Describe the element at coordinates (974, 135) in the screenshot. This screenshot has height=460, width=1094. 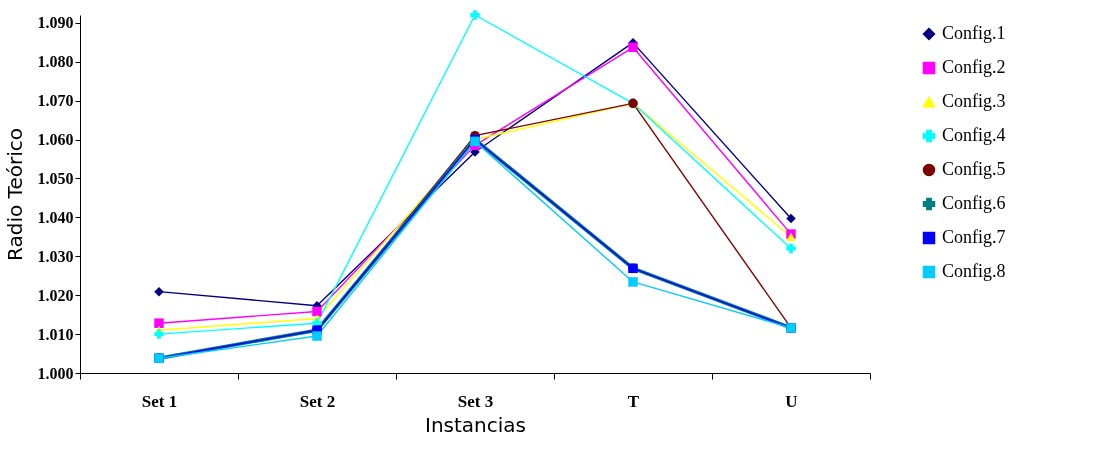
I see `legend-label: Config.4` at that location.